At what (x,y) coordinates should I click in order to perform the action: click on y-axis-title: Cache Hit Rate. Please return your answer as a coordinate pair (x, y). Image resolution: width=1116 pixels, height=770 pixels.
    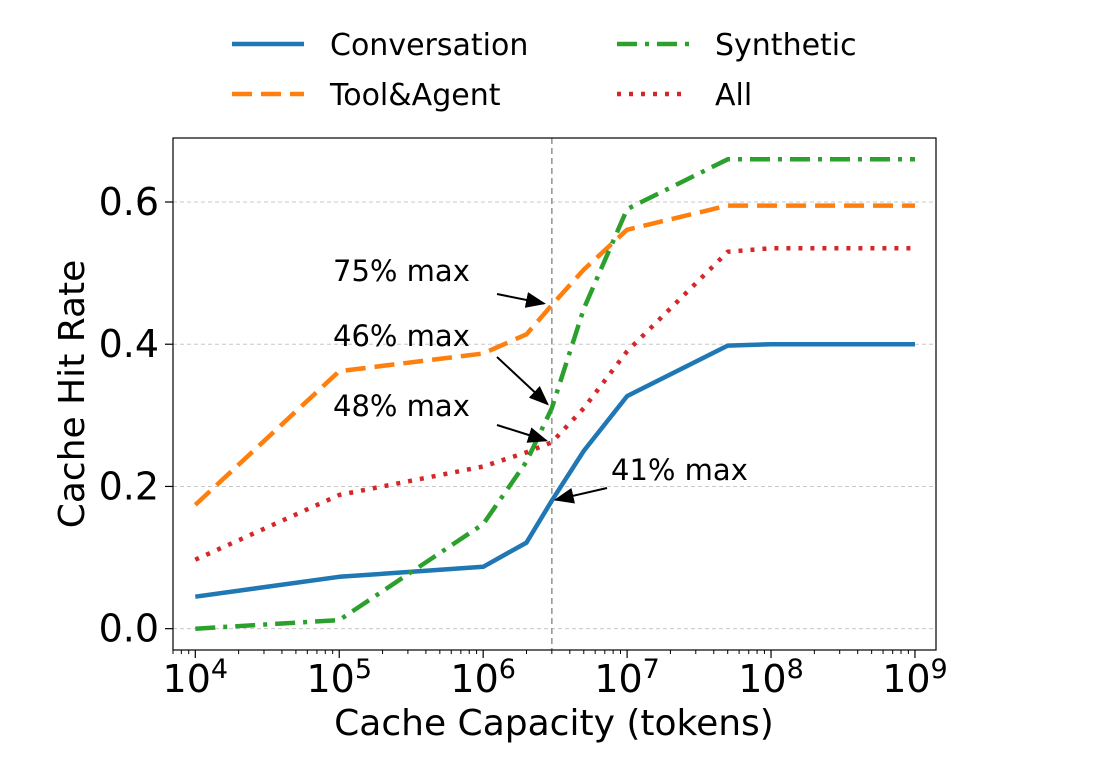
    Looking at the image, I should click on (72, 394).